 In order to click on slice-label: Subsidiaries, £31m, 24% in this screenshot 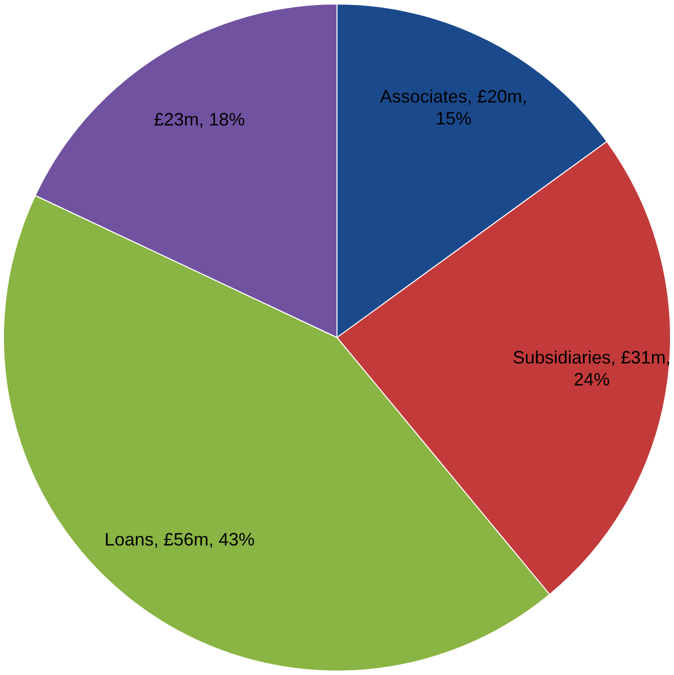, I will do `click(591, 369)`.